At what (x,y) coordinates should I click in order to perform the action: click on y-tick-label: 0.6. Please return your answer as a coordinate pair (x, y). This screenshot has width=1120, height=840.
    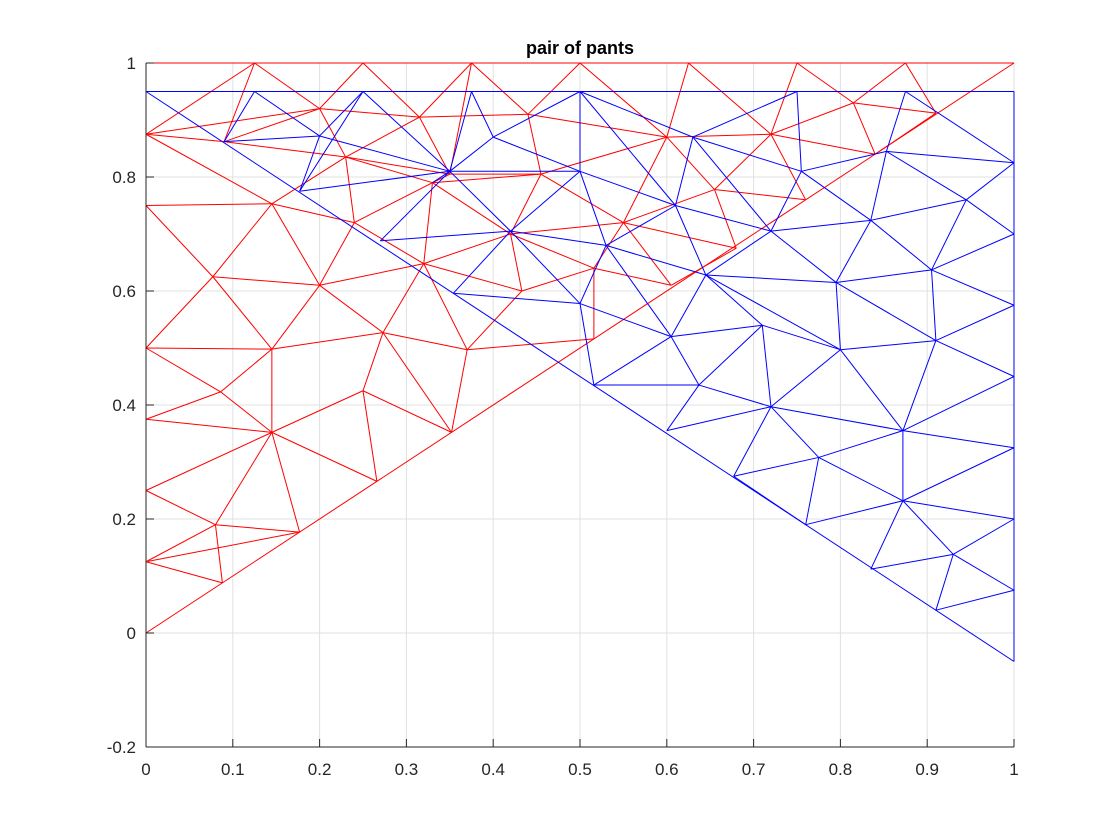
    Looking at the image, I should click on (124, 291).